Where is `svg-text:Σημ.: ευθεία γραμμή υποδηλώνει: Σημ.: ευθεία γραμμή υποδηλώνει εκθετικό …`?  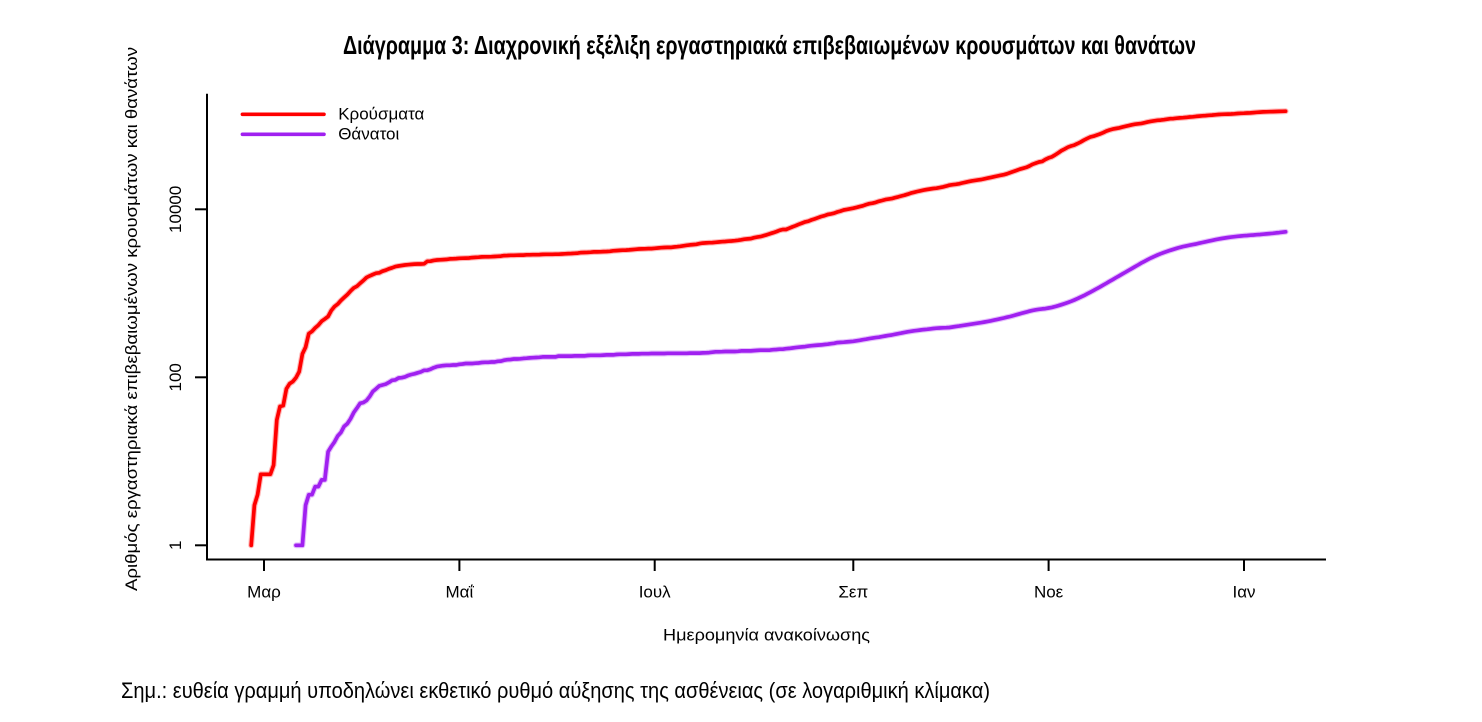 svg-text:Σημ.: ευθεία γραμμή υποδηλώνει: Σημ.: ευθεία γραμμή υποδηλώνει εκθετικό … is located at coordinates (555, 690).